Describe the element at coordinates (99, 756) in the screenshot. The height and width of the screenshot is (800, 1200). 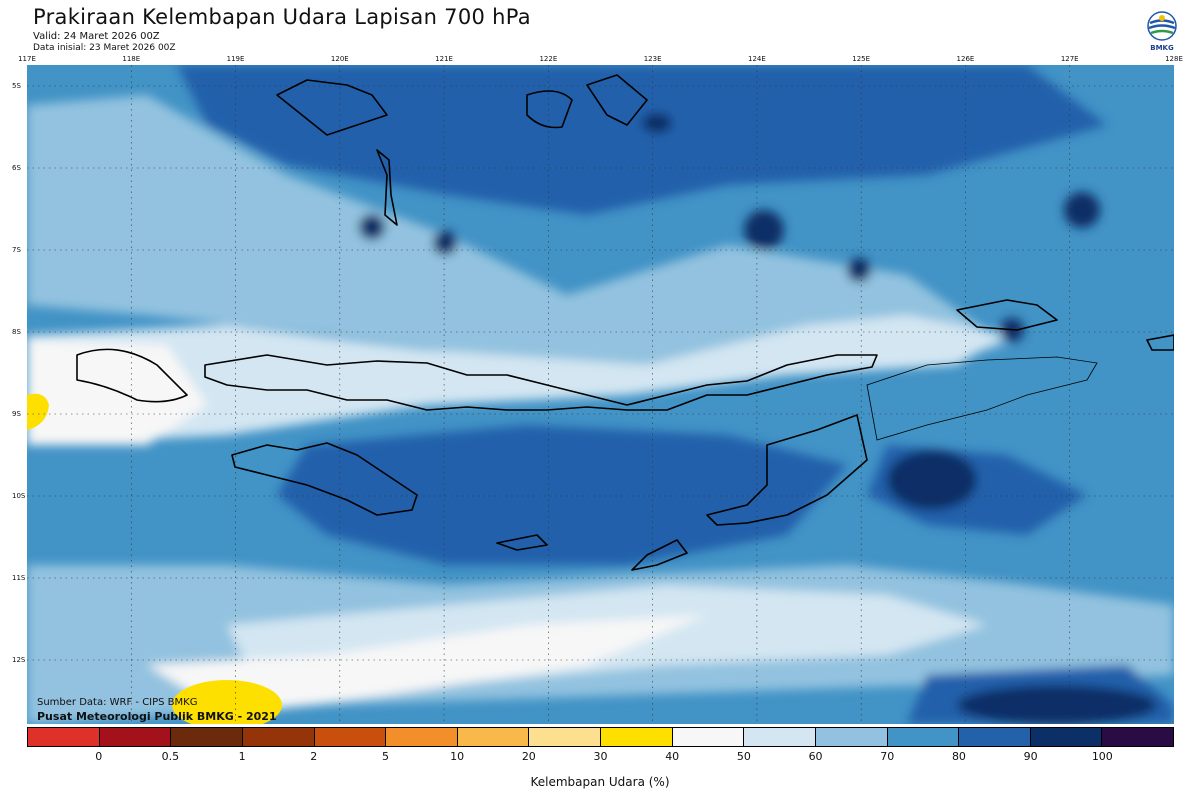
I see `colorbar-label: 0` at that location.